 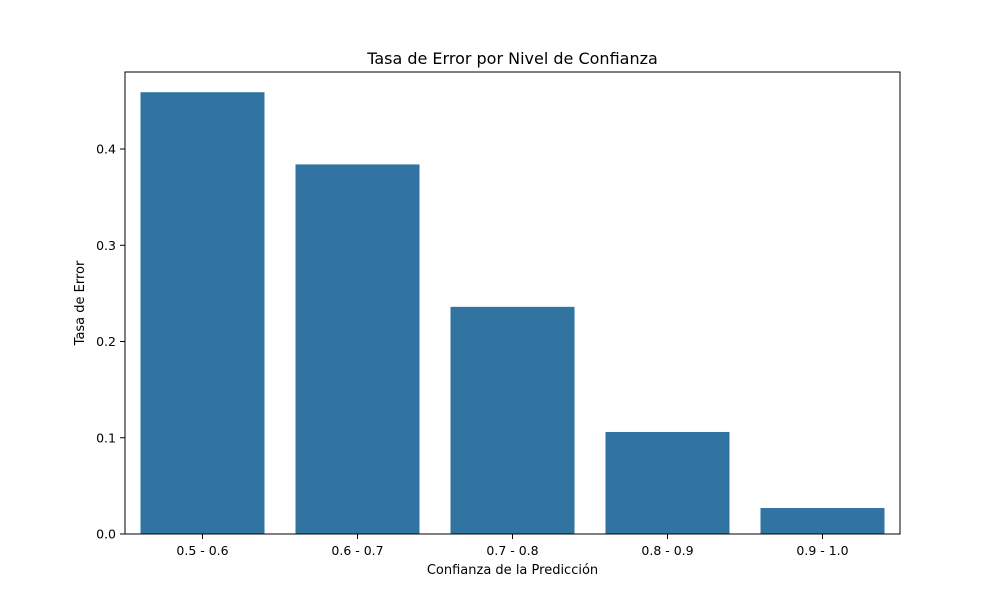 I want to click on x-tick-label: 0.6 - 0.7, so click(x=357, y=550).